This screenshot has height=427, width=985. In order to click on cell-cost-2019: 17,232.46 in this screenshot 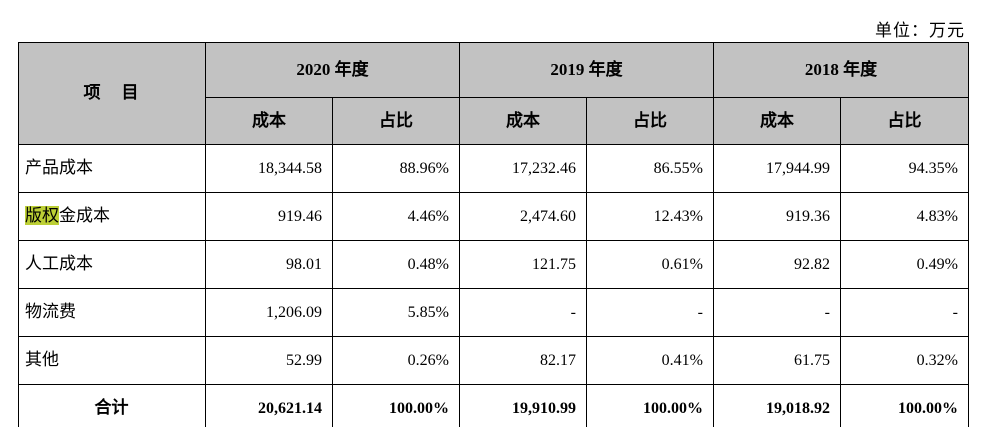, I will do `click(523, 168)`.